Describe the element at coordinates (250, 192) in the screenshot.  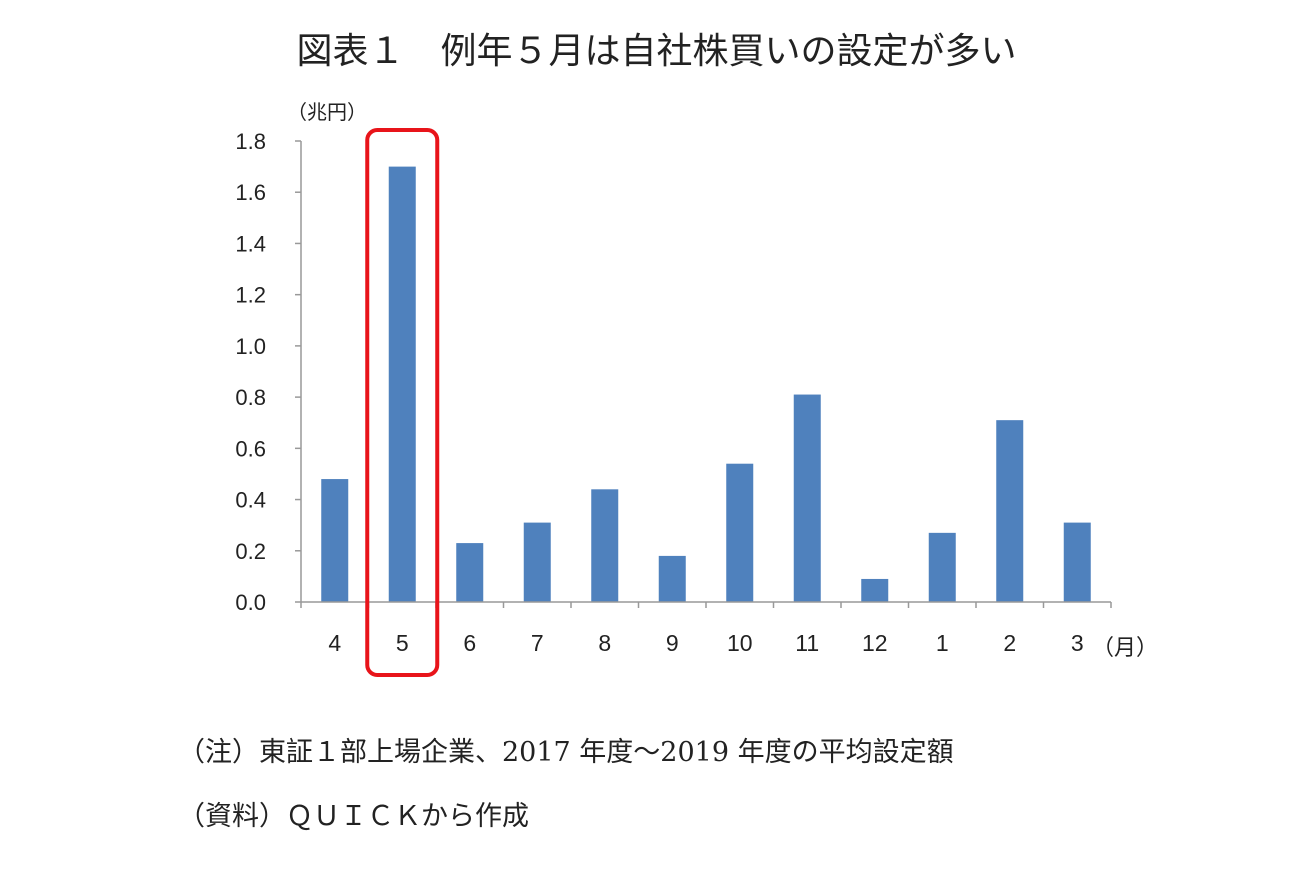
I see `y-tick-label: 1.6` at that location.